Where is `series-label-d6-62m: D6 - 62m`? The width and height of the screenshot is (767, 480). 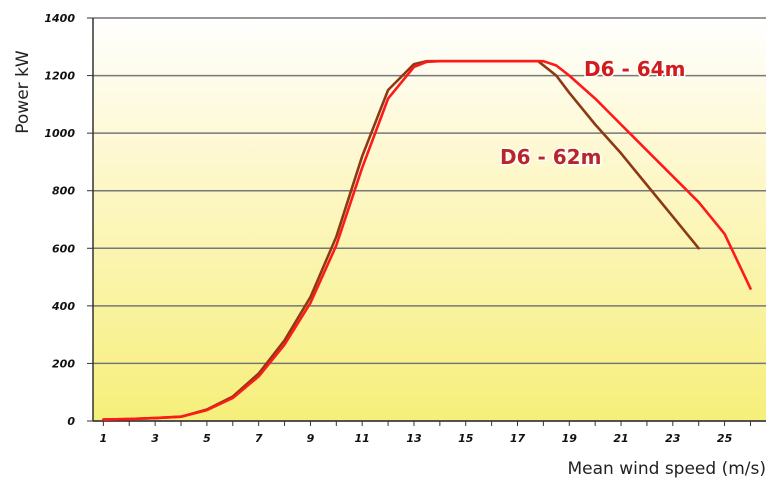
series-label-d6-62m: D6 - 62m is located at coordinates (550, 157).